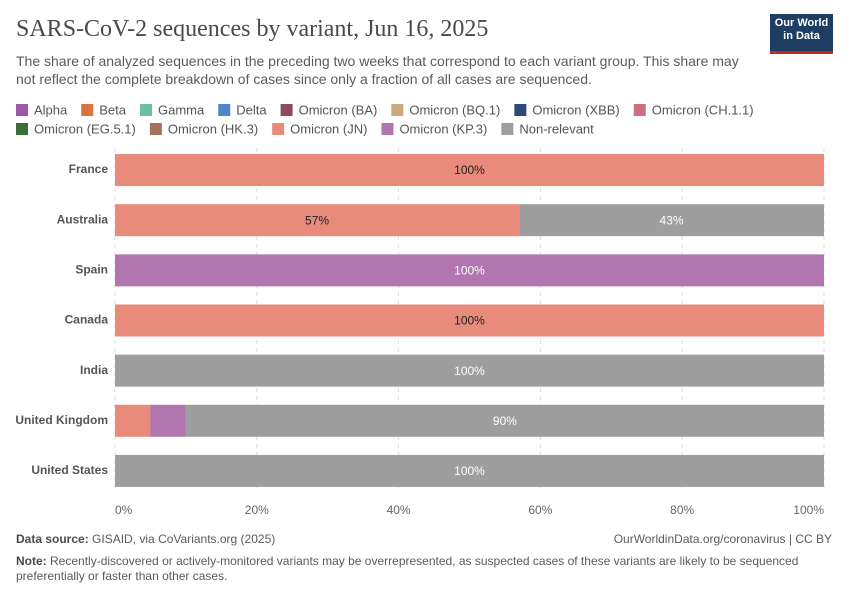 The height and width of the screenshot is (600, 850). I want to click on legend-label: Omicron (CH.1.1), so click(703, 109).